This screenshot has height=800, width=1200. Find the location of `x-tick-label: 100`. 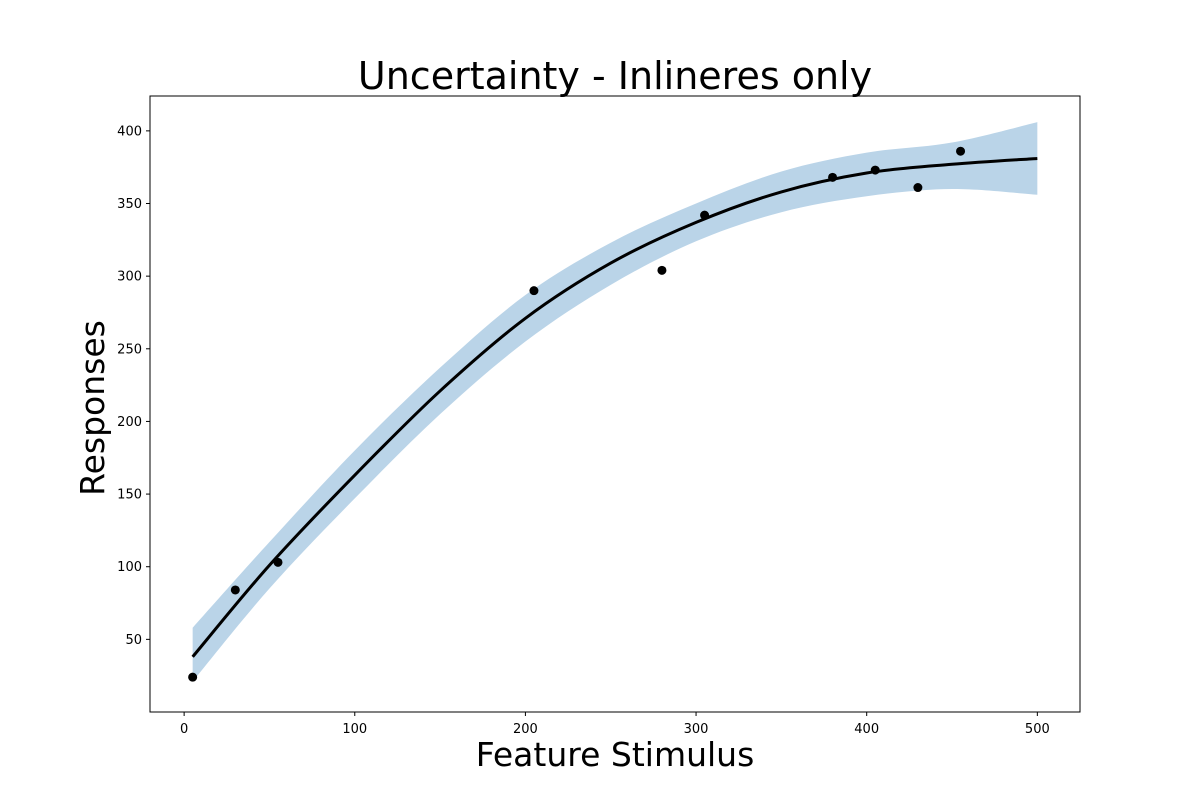

x-tick-label: 100 is located at coordinates (354, 729).